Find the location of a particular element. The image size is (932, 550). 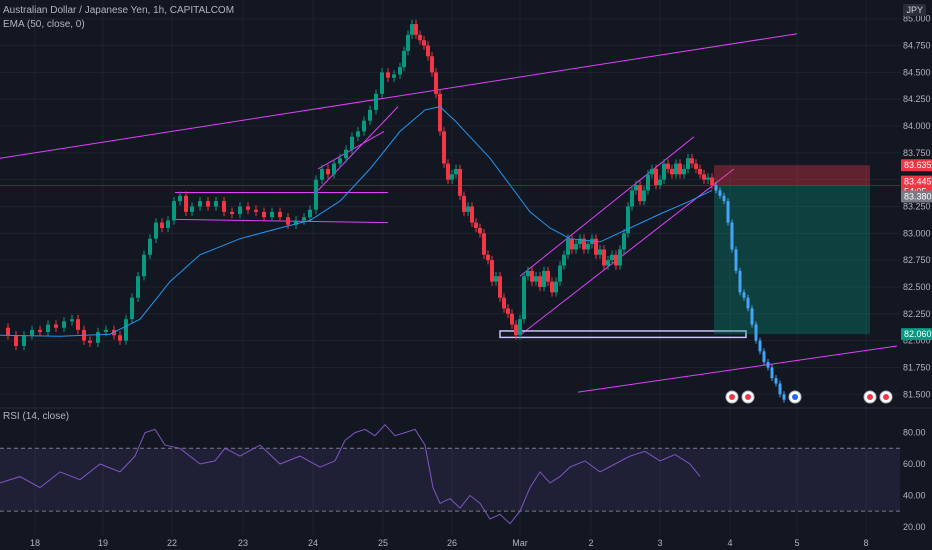

time-tick-label: 4 is located at coordinates (729, 543).